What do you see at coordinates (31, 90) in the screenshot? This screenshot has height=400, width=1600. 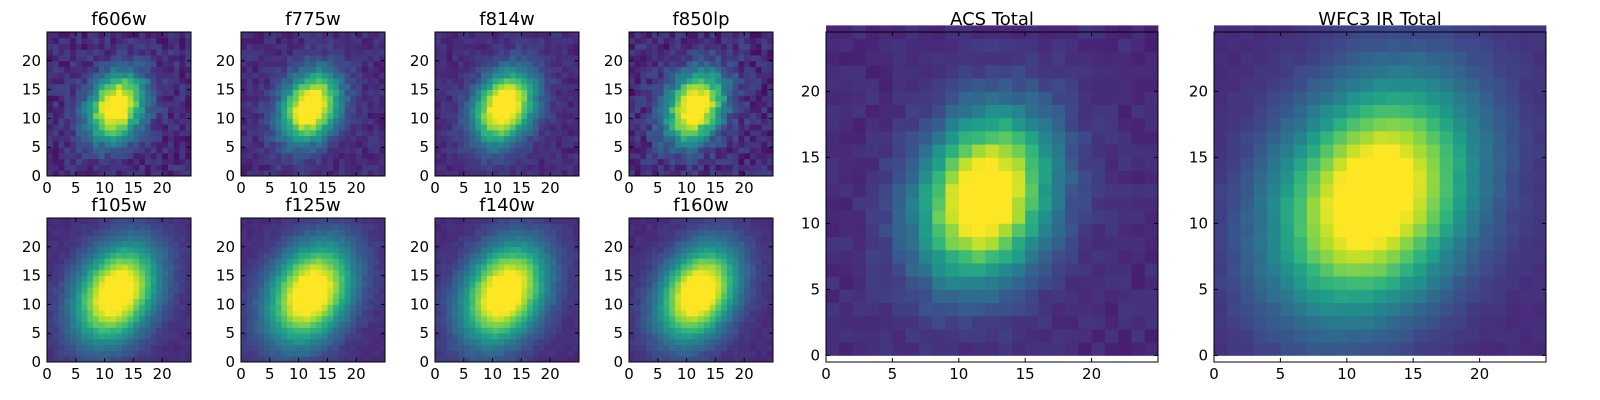 I see `y-tick-label: 15` at bounding box center [31, 90].